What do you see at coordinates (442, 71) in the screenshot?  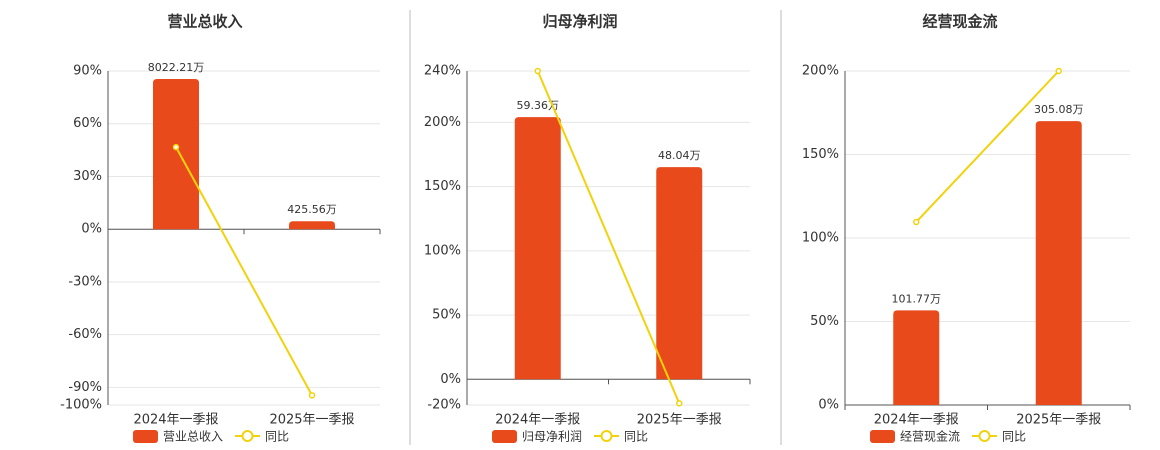 I see `y-tick-label: 240%` at bounding box center [442, 71].